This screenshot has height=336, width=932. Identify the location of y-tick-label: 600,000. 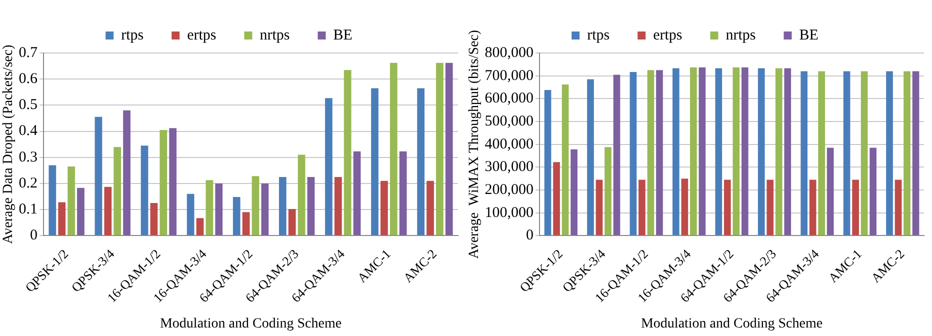
(509, 98).